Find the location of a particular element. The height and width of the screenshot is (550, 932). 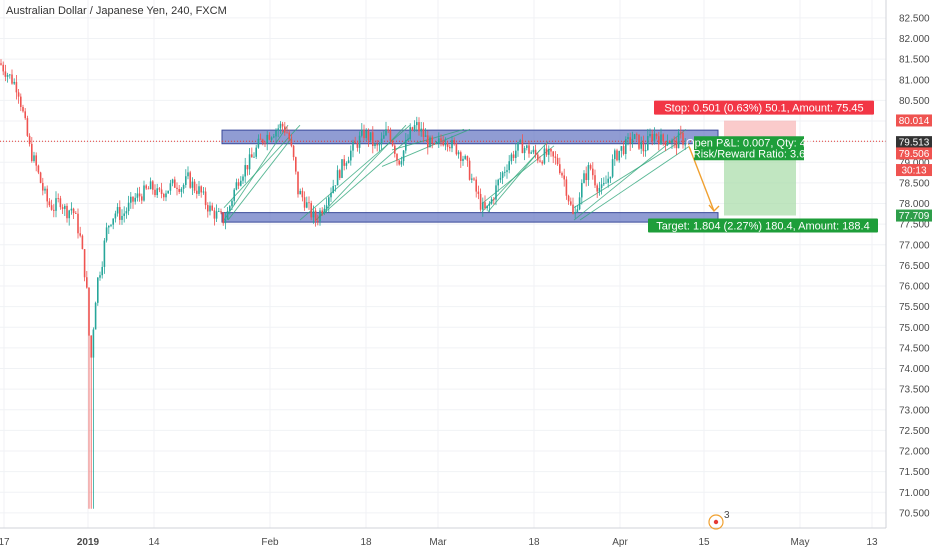

alert-badge: 3 is located at coordinates (719, 520).